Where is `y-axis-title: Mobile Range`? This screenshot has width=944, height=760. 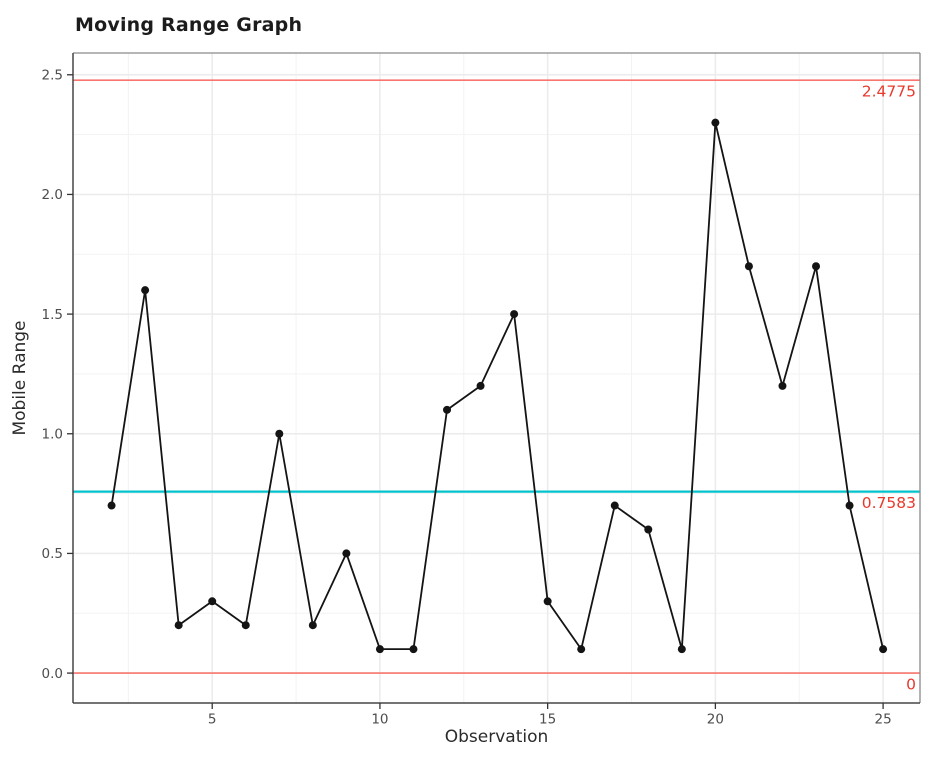
y-axis-title: Mobile Range is located at coordinates (20, 378).